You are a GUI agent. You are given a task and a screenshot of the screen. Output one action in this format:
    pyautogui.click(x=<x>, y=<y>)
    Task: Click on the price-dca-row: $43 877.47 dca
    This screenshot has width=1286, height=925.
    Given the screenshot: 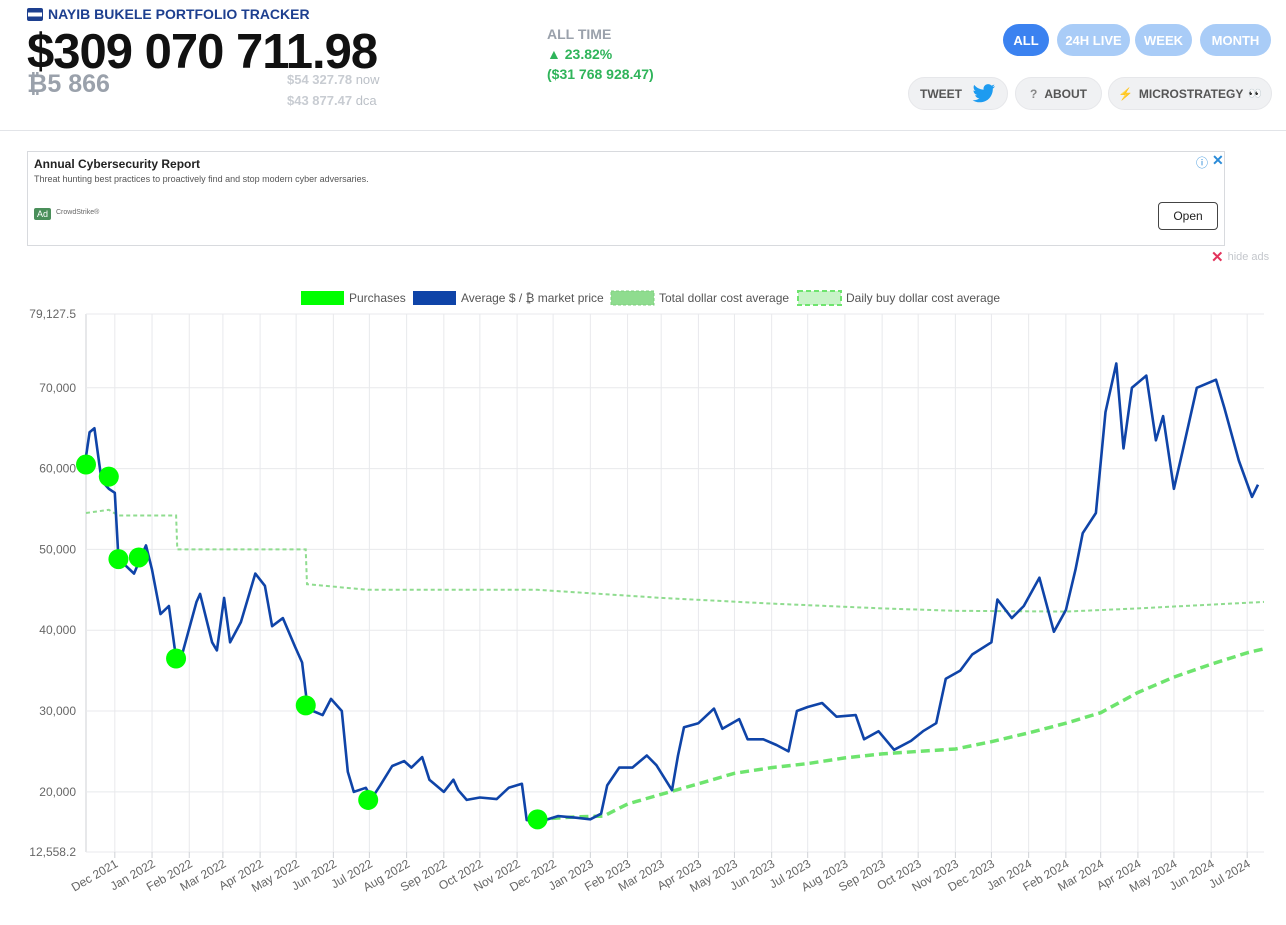 What is the action you would take?
    pyautogui.click(x=332, y=100)
    